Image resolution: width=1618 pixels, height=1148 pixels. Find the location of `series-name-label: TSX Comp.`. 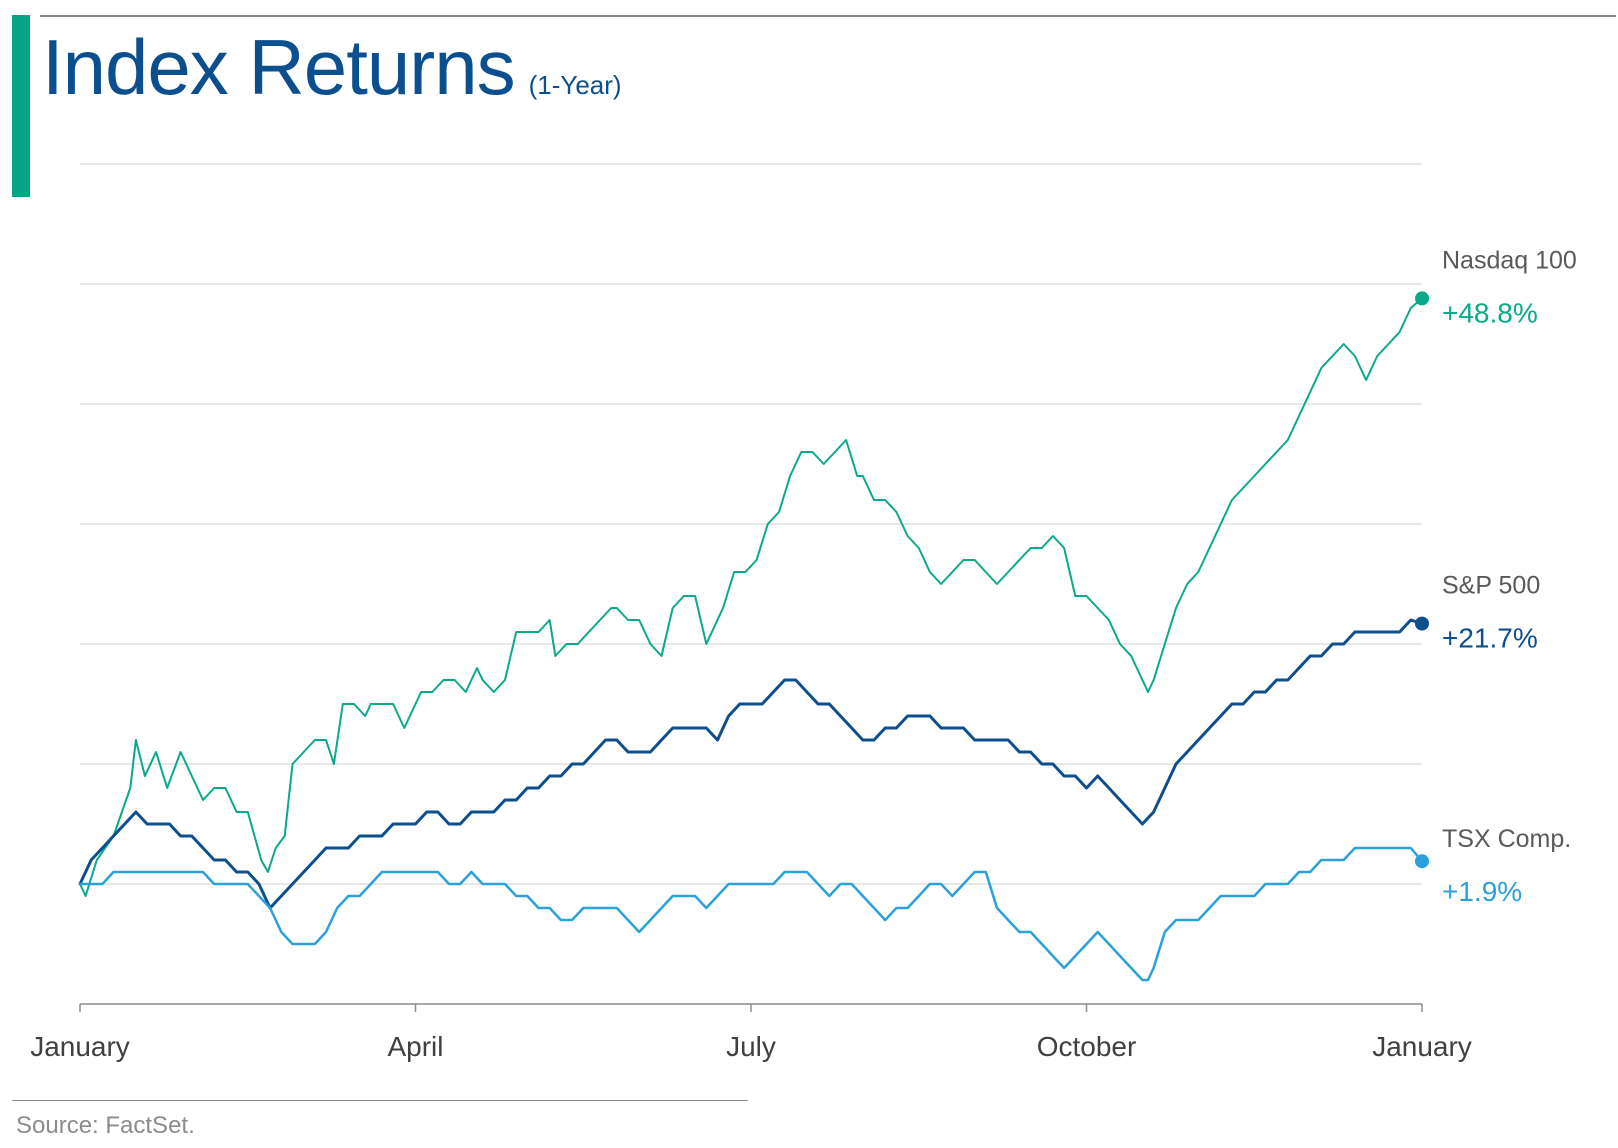

series-name-label: TSX Comp. is located at coordinates (1506, 839).